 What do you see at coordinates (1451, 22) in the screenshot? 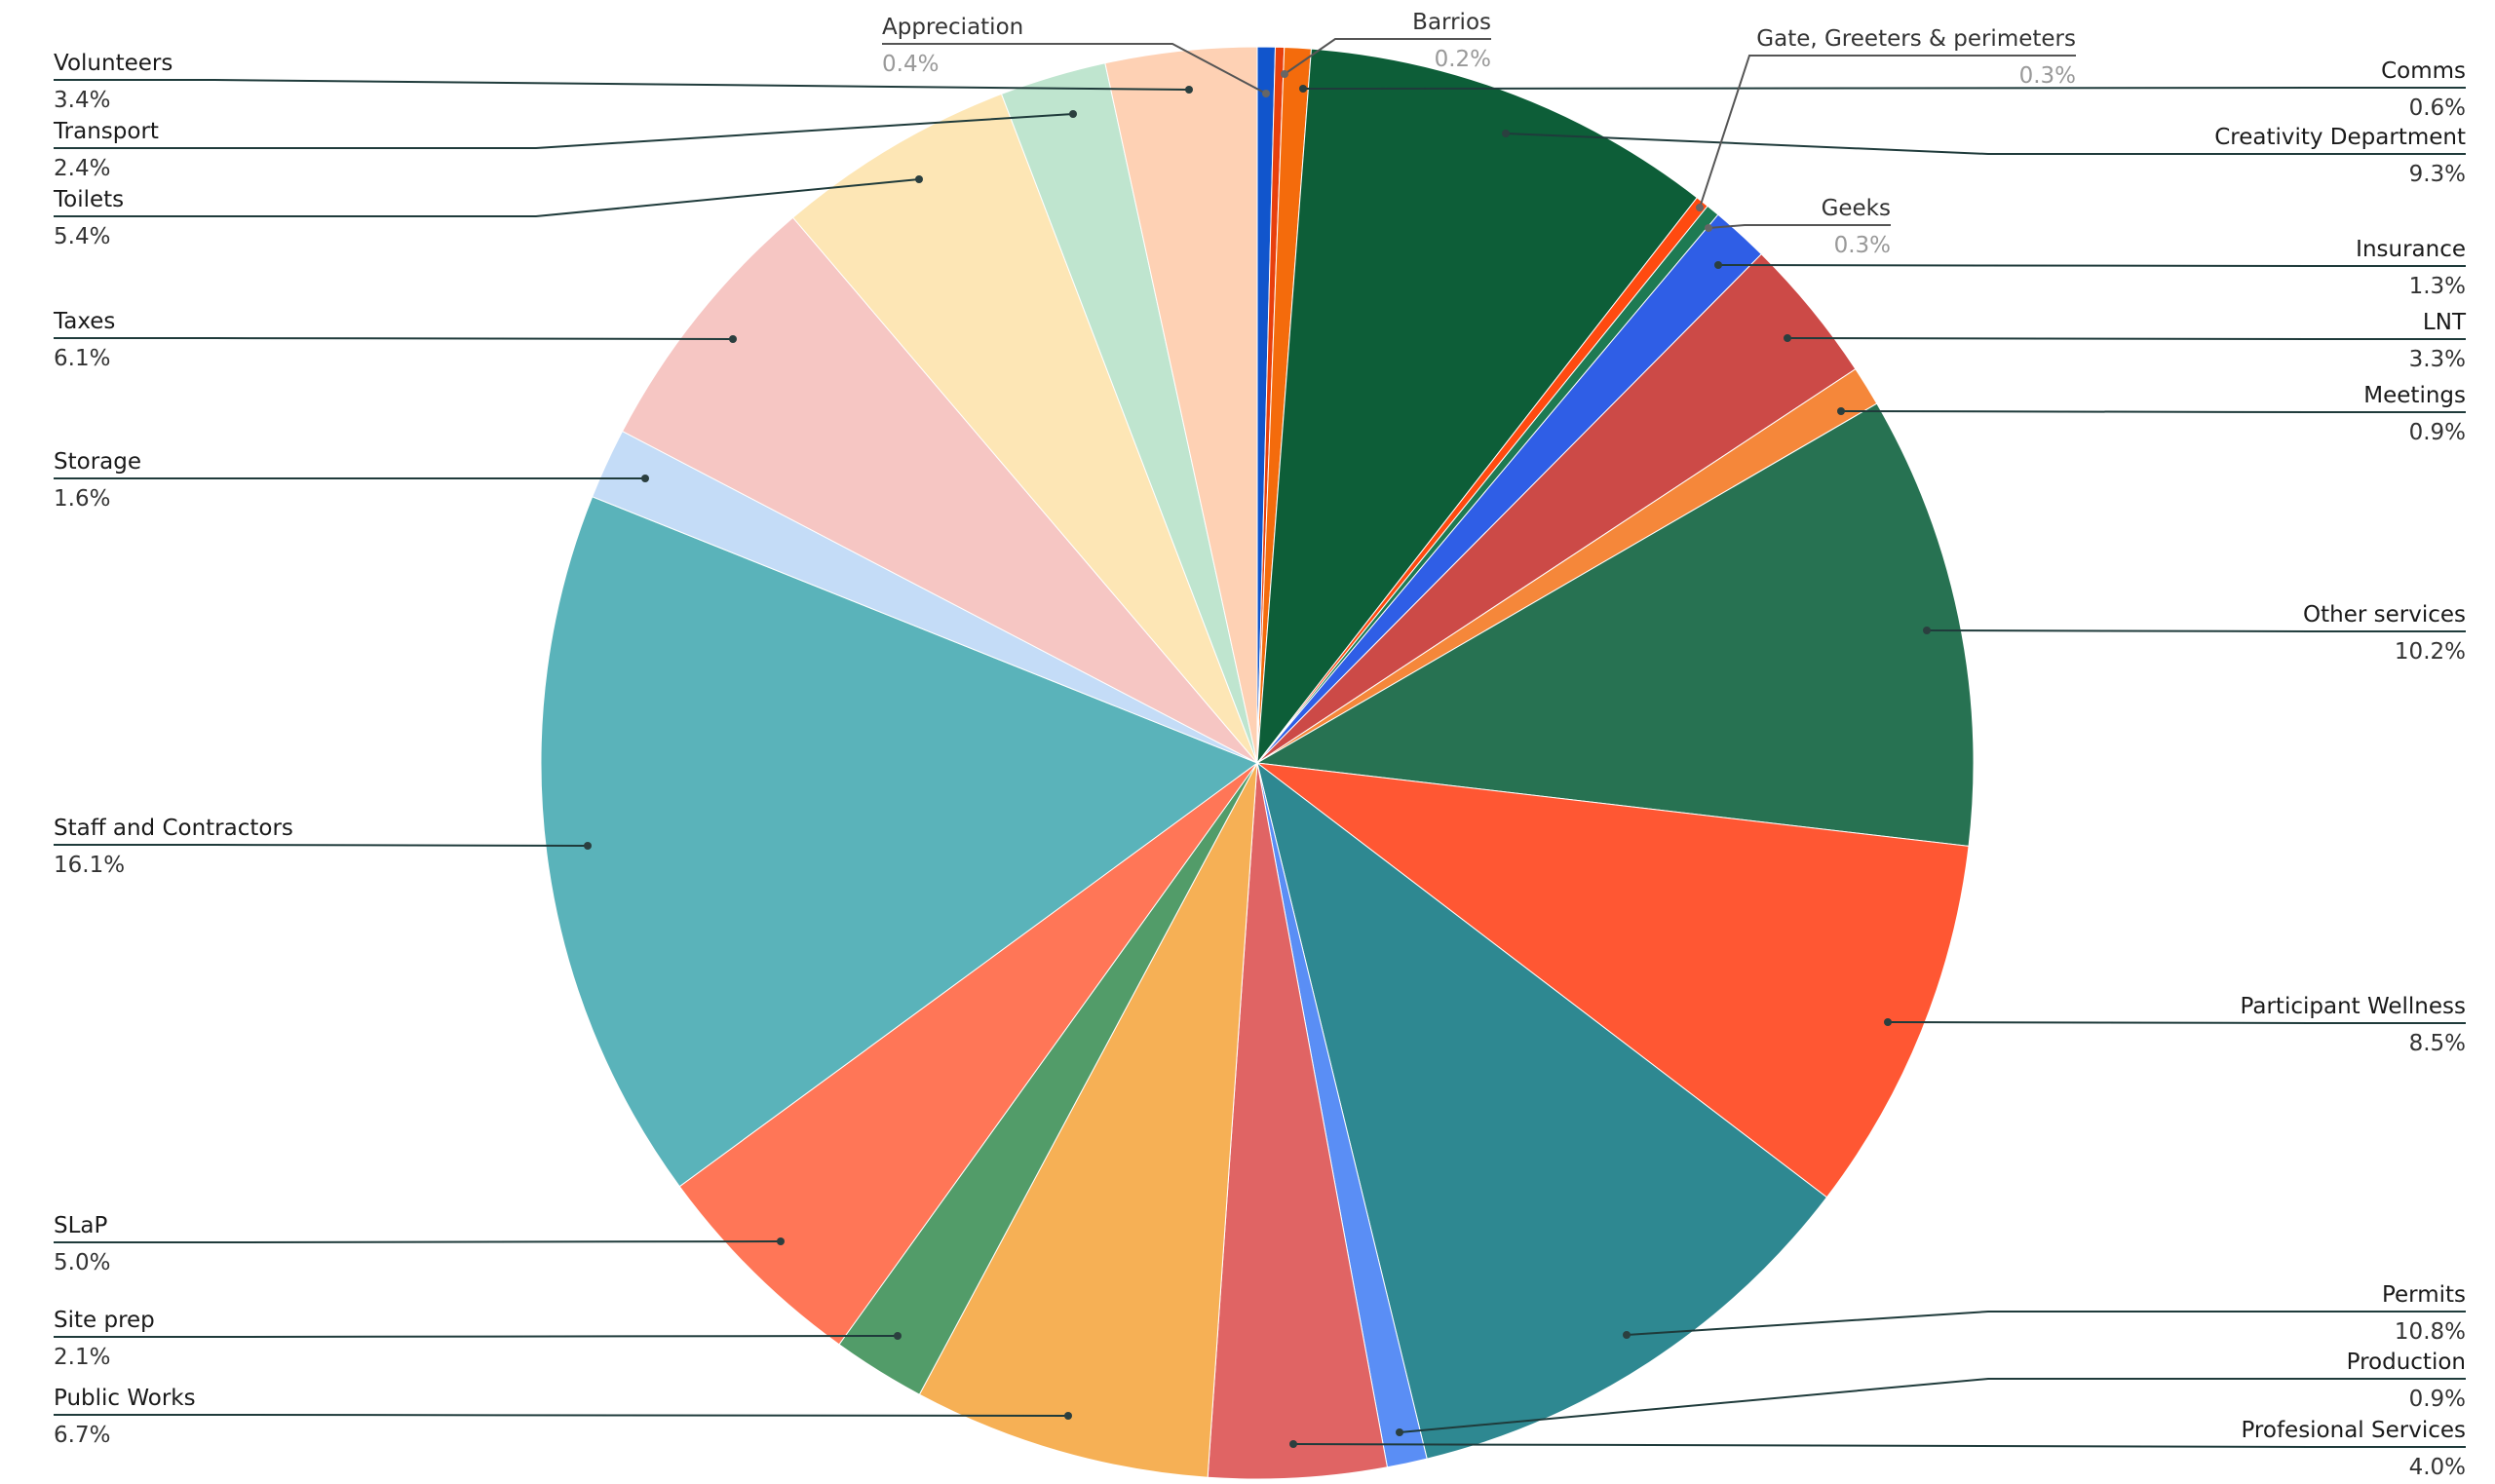
I see `slice-label-barrios: Barrios` at bounding box center [1451, 22].